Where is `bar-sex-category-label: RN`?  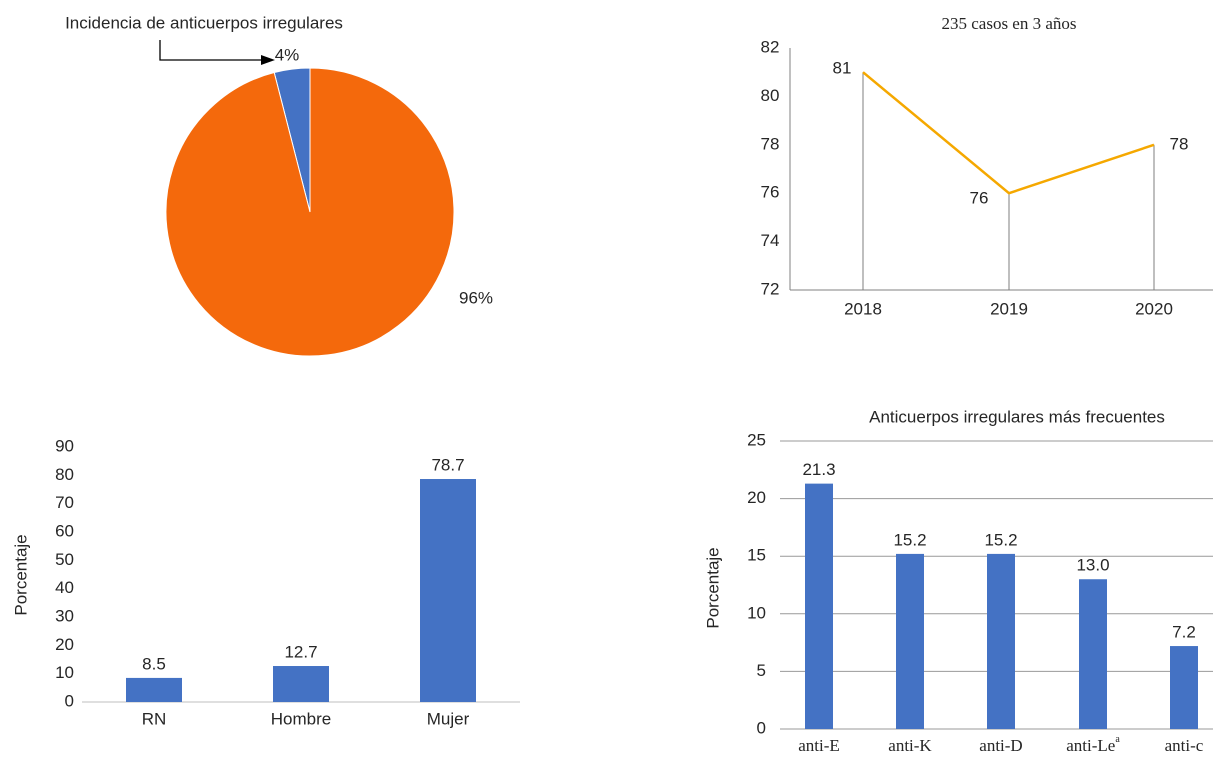 bar-sex-category-label: RN is located at coordinates (154, 718).